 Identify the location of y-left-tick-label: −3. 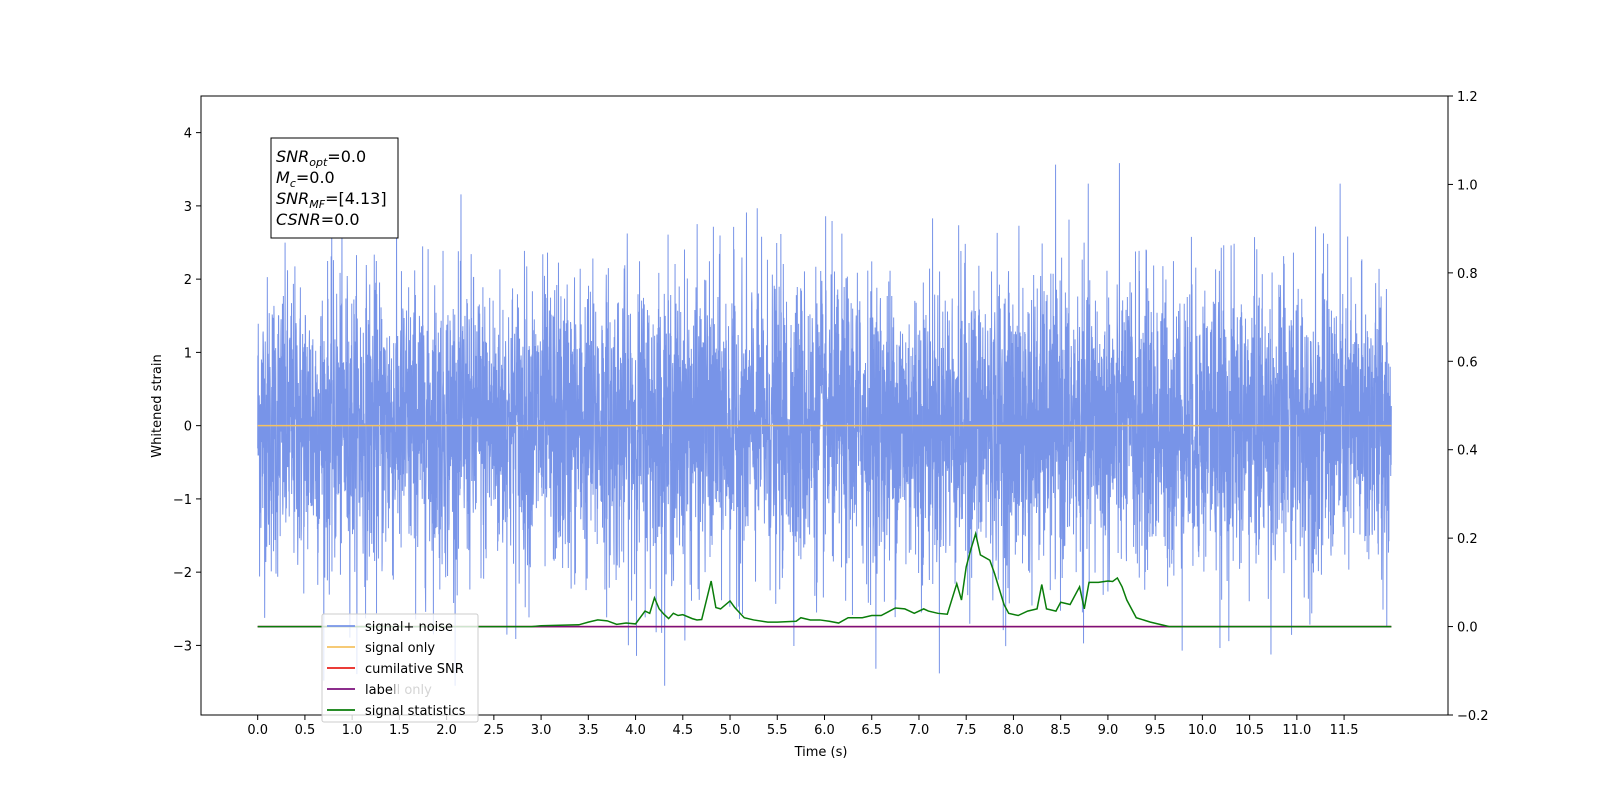
(182, 646).